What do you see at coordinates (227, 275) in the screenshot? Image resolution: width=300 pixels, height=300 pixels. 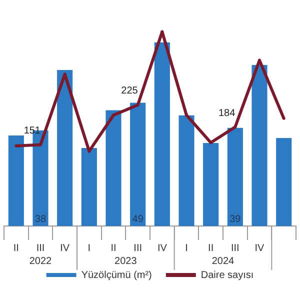 I see `legend-label: Daire sayısı` at bounding box center [227, 275].